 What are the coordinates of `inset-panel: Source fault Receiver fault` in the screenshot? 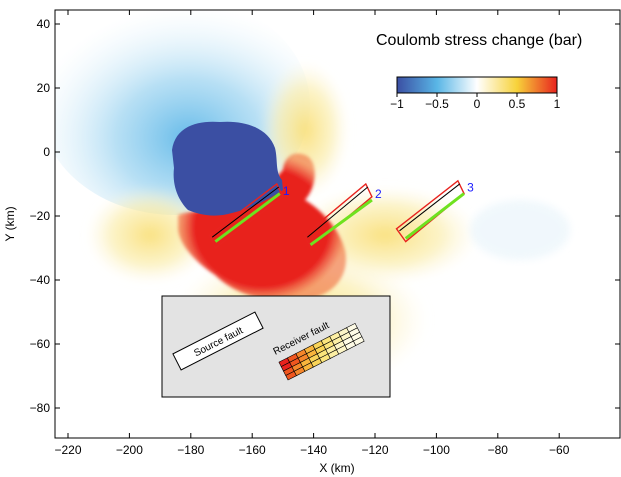 It's located at (276, 346).